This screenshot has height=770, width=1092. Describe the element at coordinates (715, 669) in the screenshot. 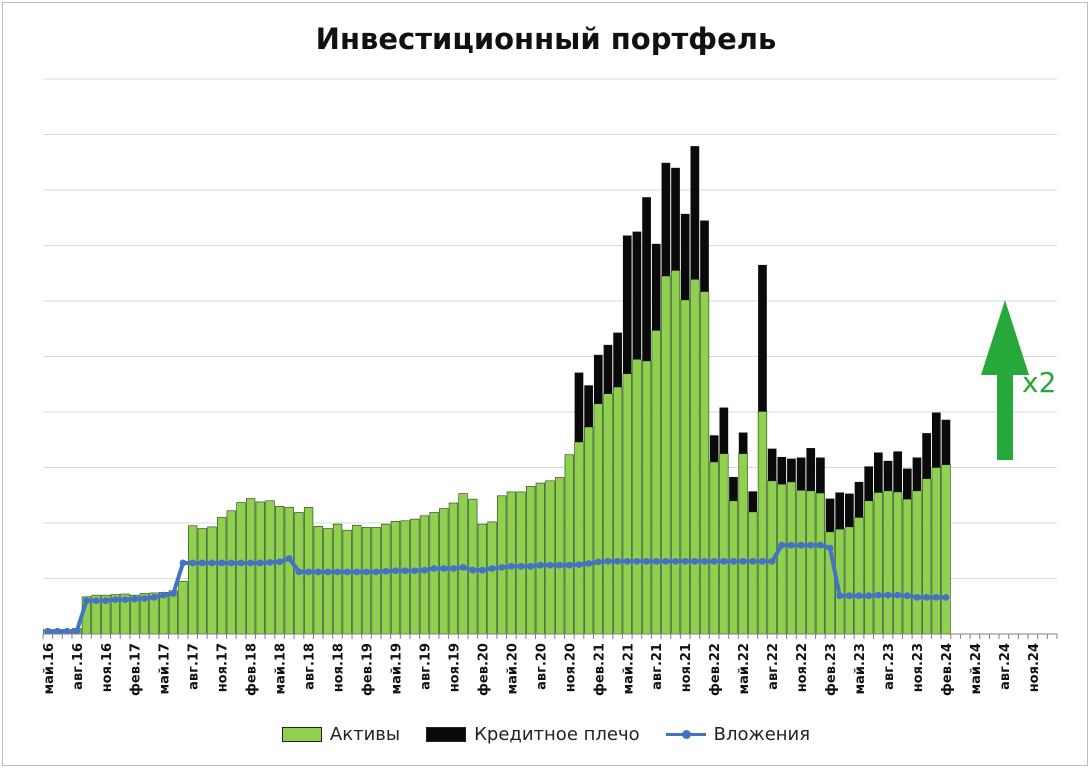

I see `x-tick-label: фев.22` at that location.